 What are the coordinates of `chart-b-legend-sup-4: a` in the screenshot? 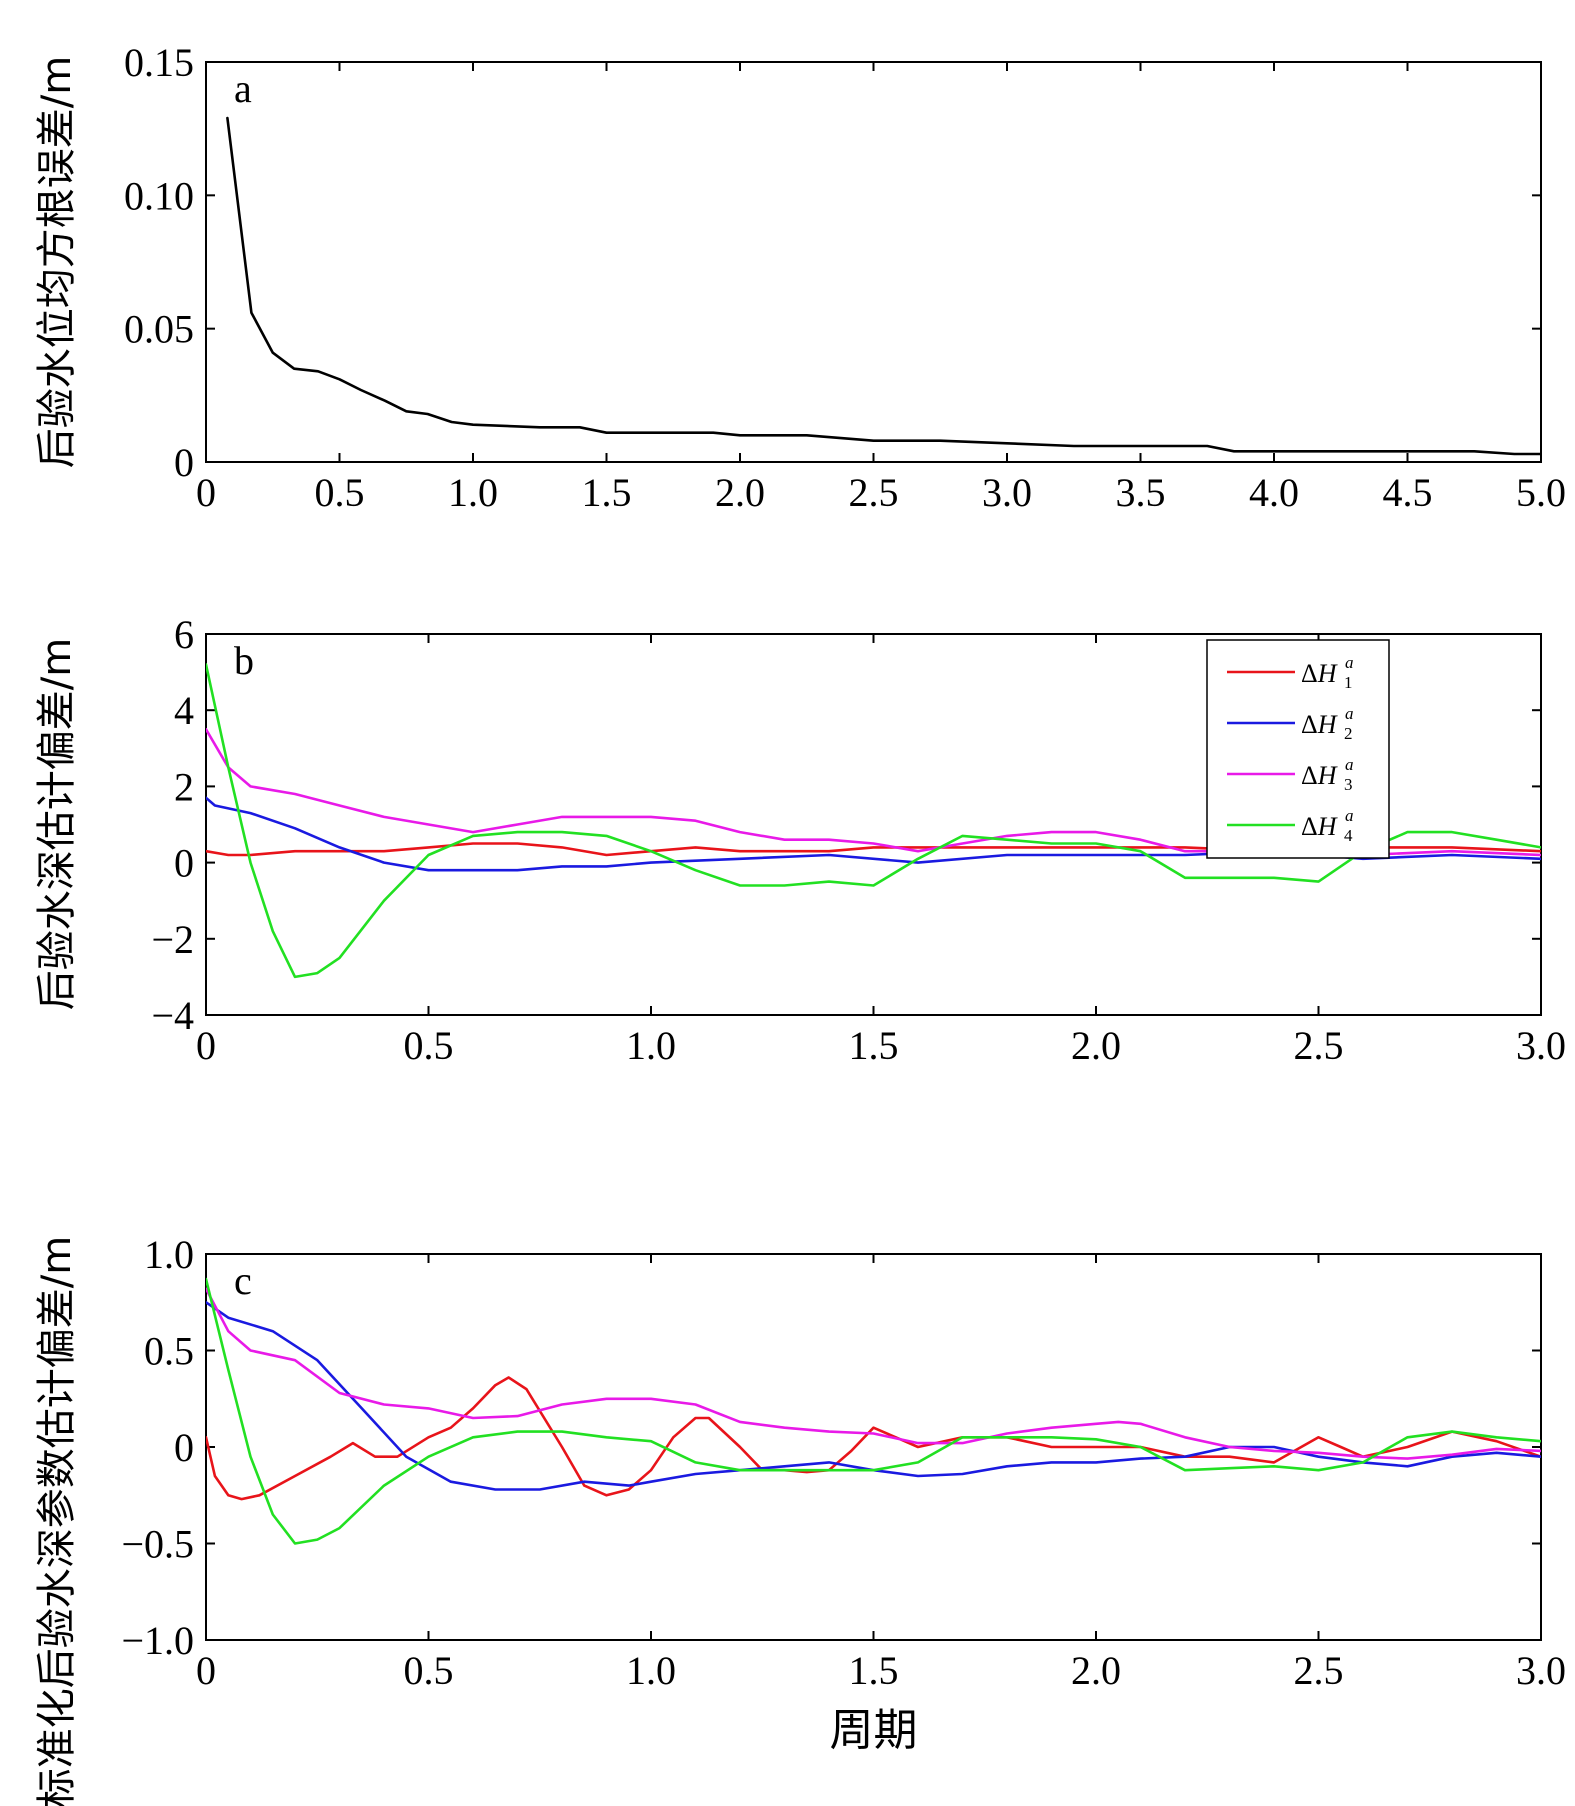 It's located at (1349, 815).